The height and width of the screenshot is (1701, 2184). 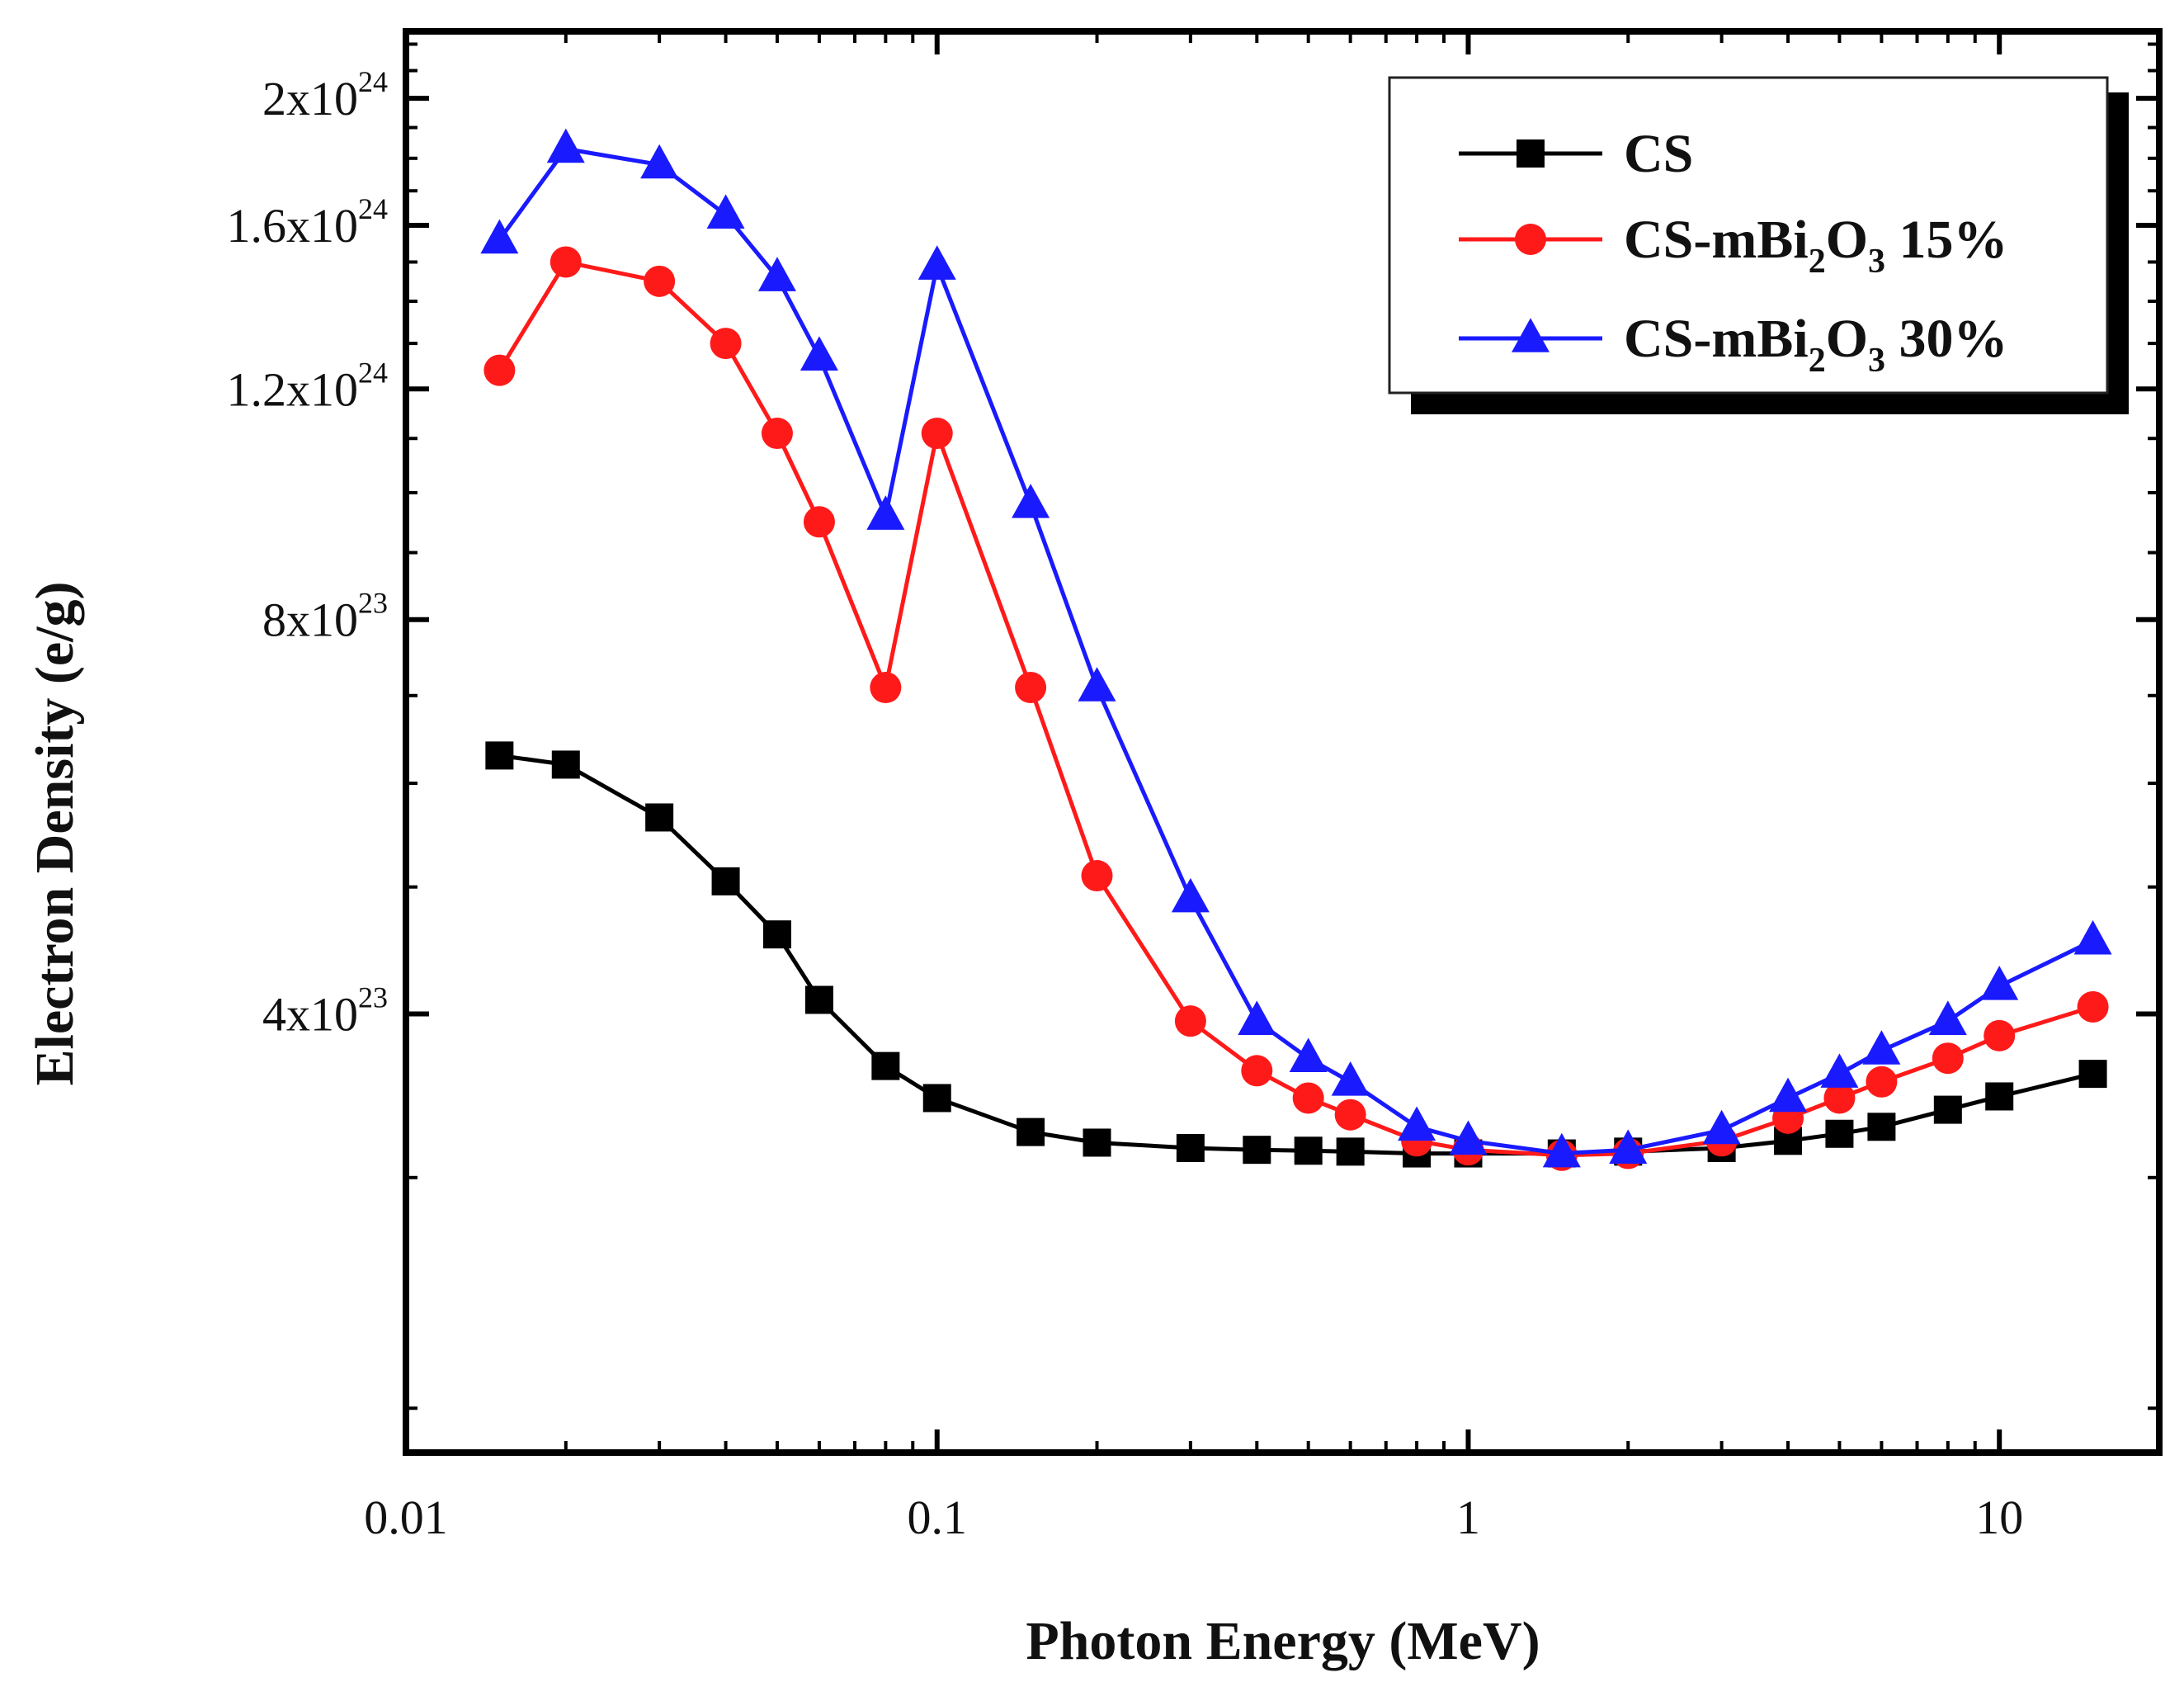 I want to click on legend-entry: CS, so click(x=1576, y=154).